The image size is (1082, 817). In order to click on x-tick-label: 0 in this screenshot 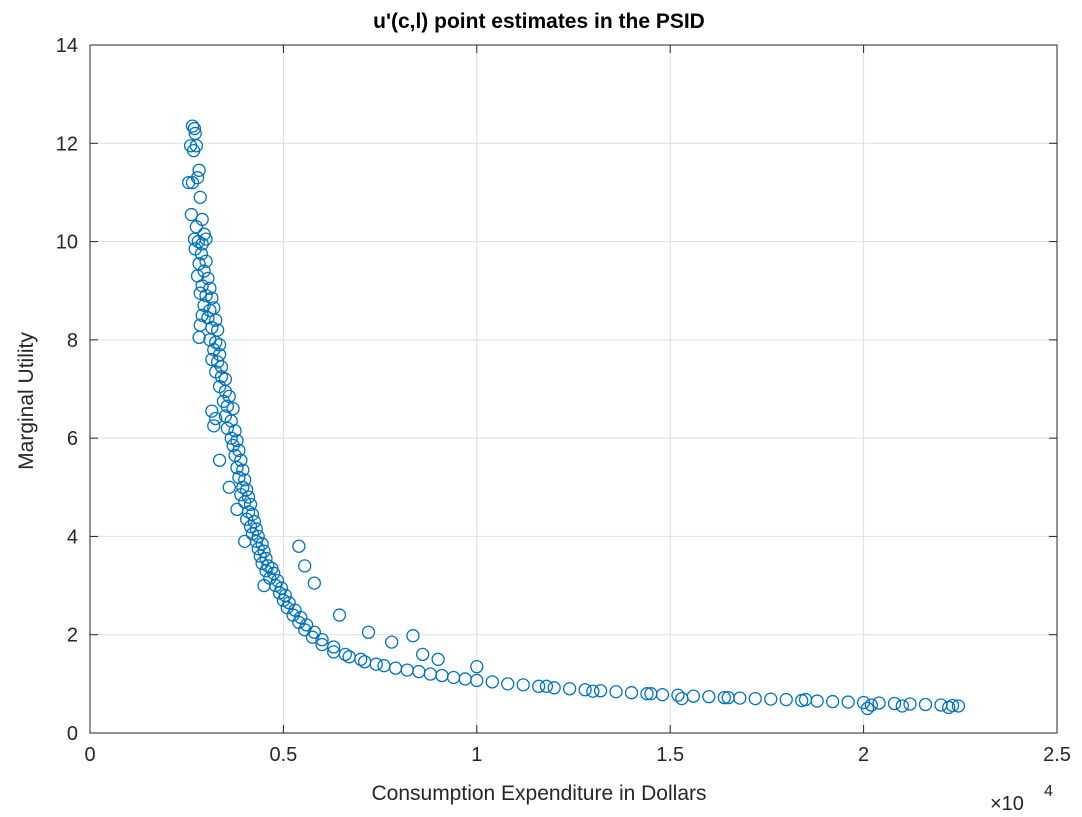, I will do `click(89, 755)`.